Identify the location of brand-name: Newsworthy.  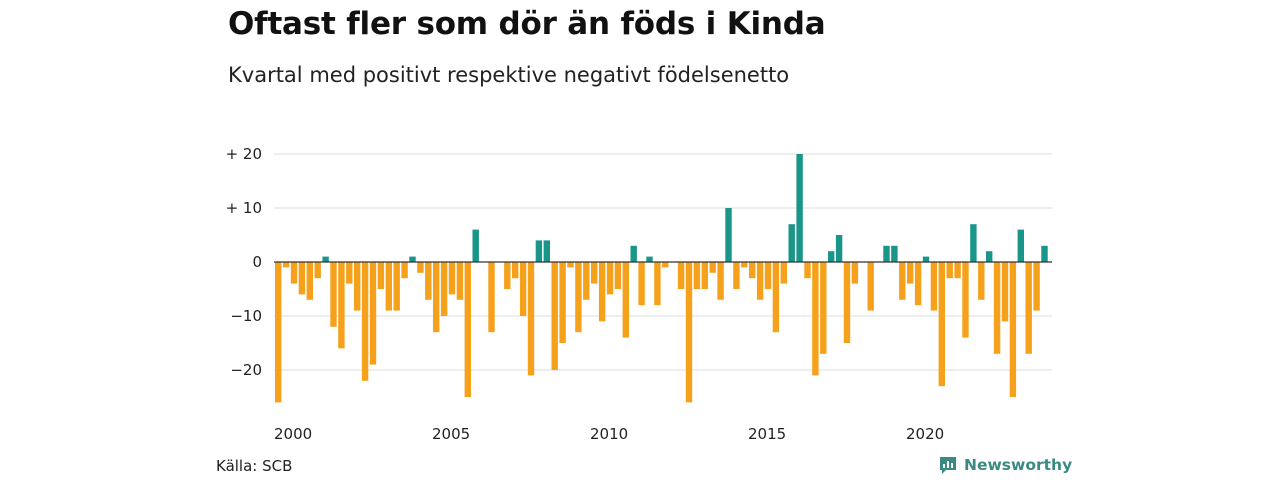
(1018, 465).